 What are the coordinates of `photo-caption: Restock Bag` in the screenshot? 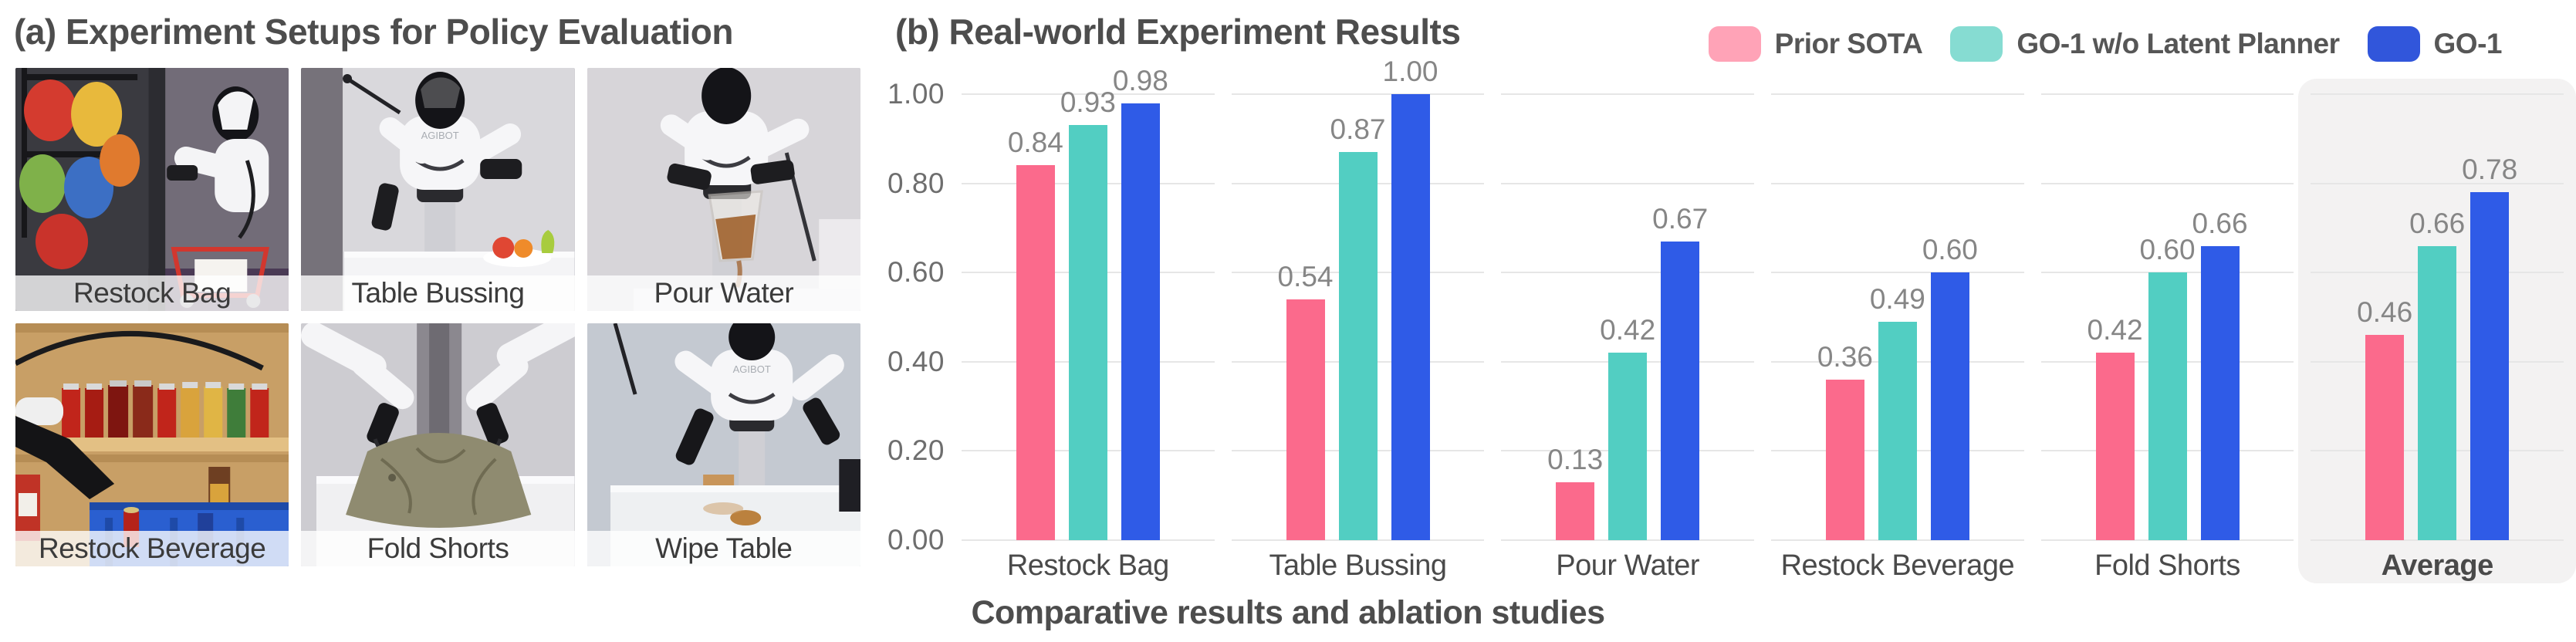 It's located at (152, 293).